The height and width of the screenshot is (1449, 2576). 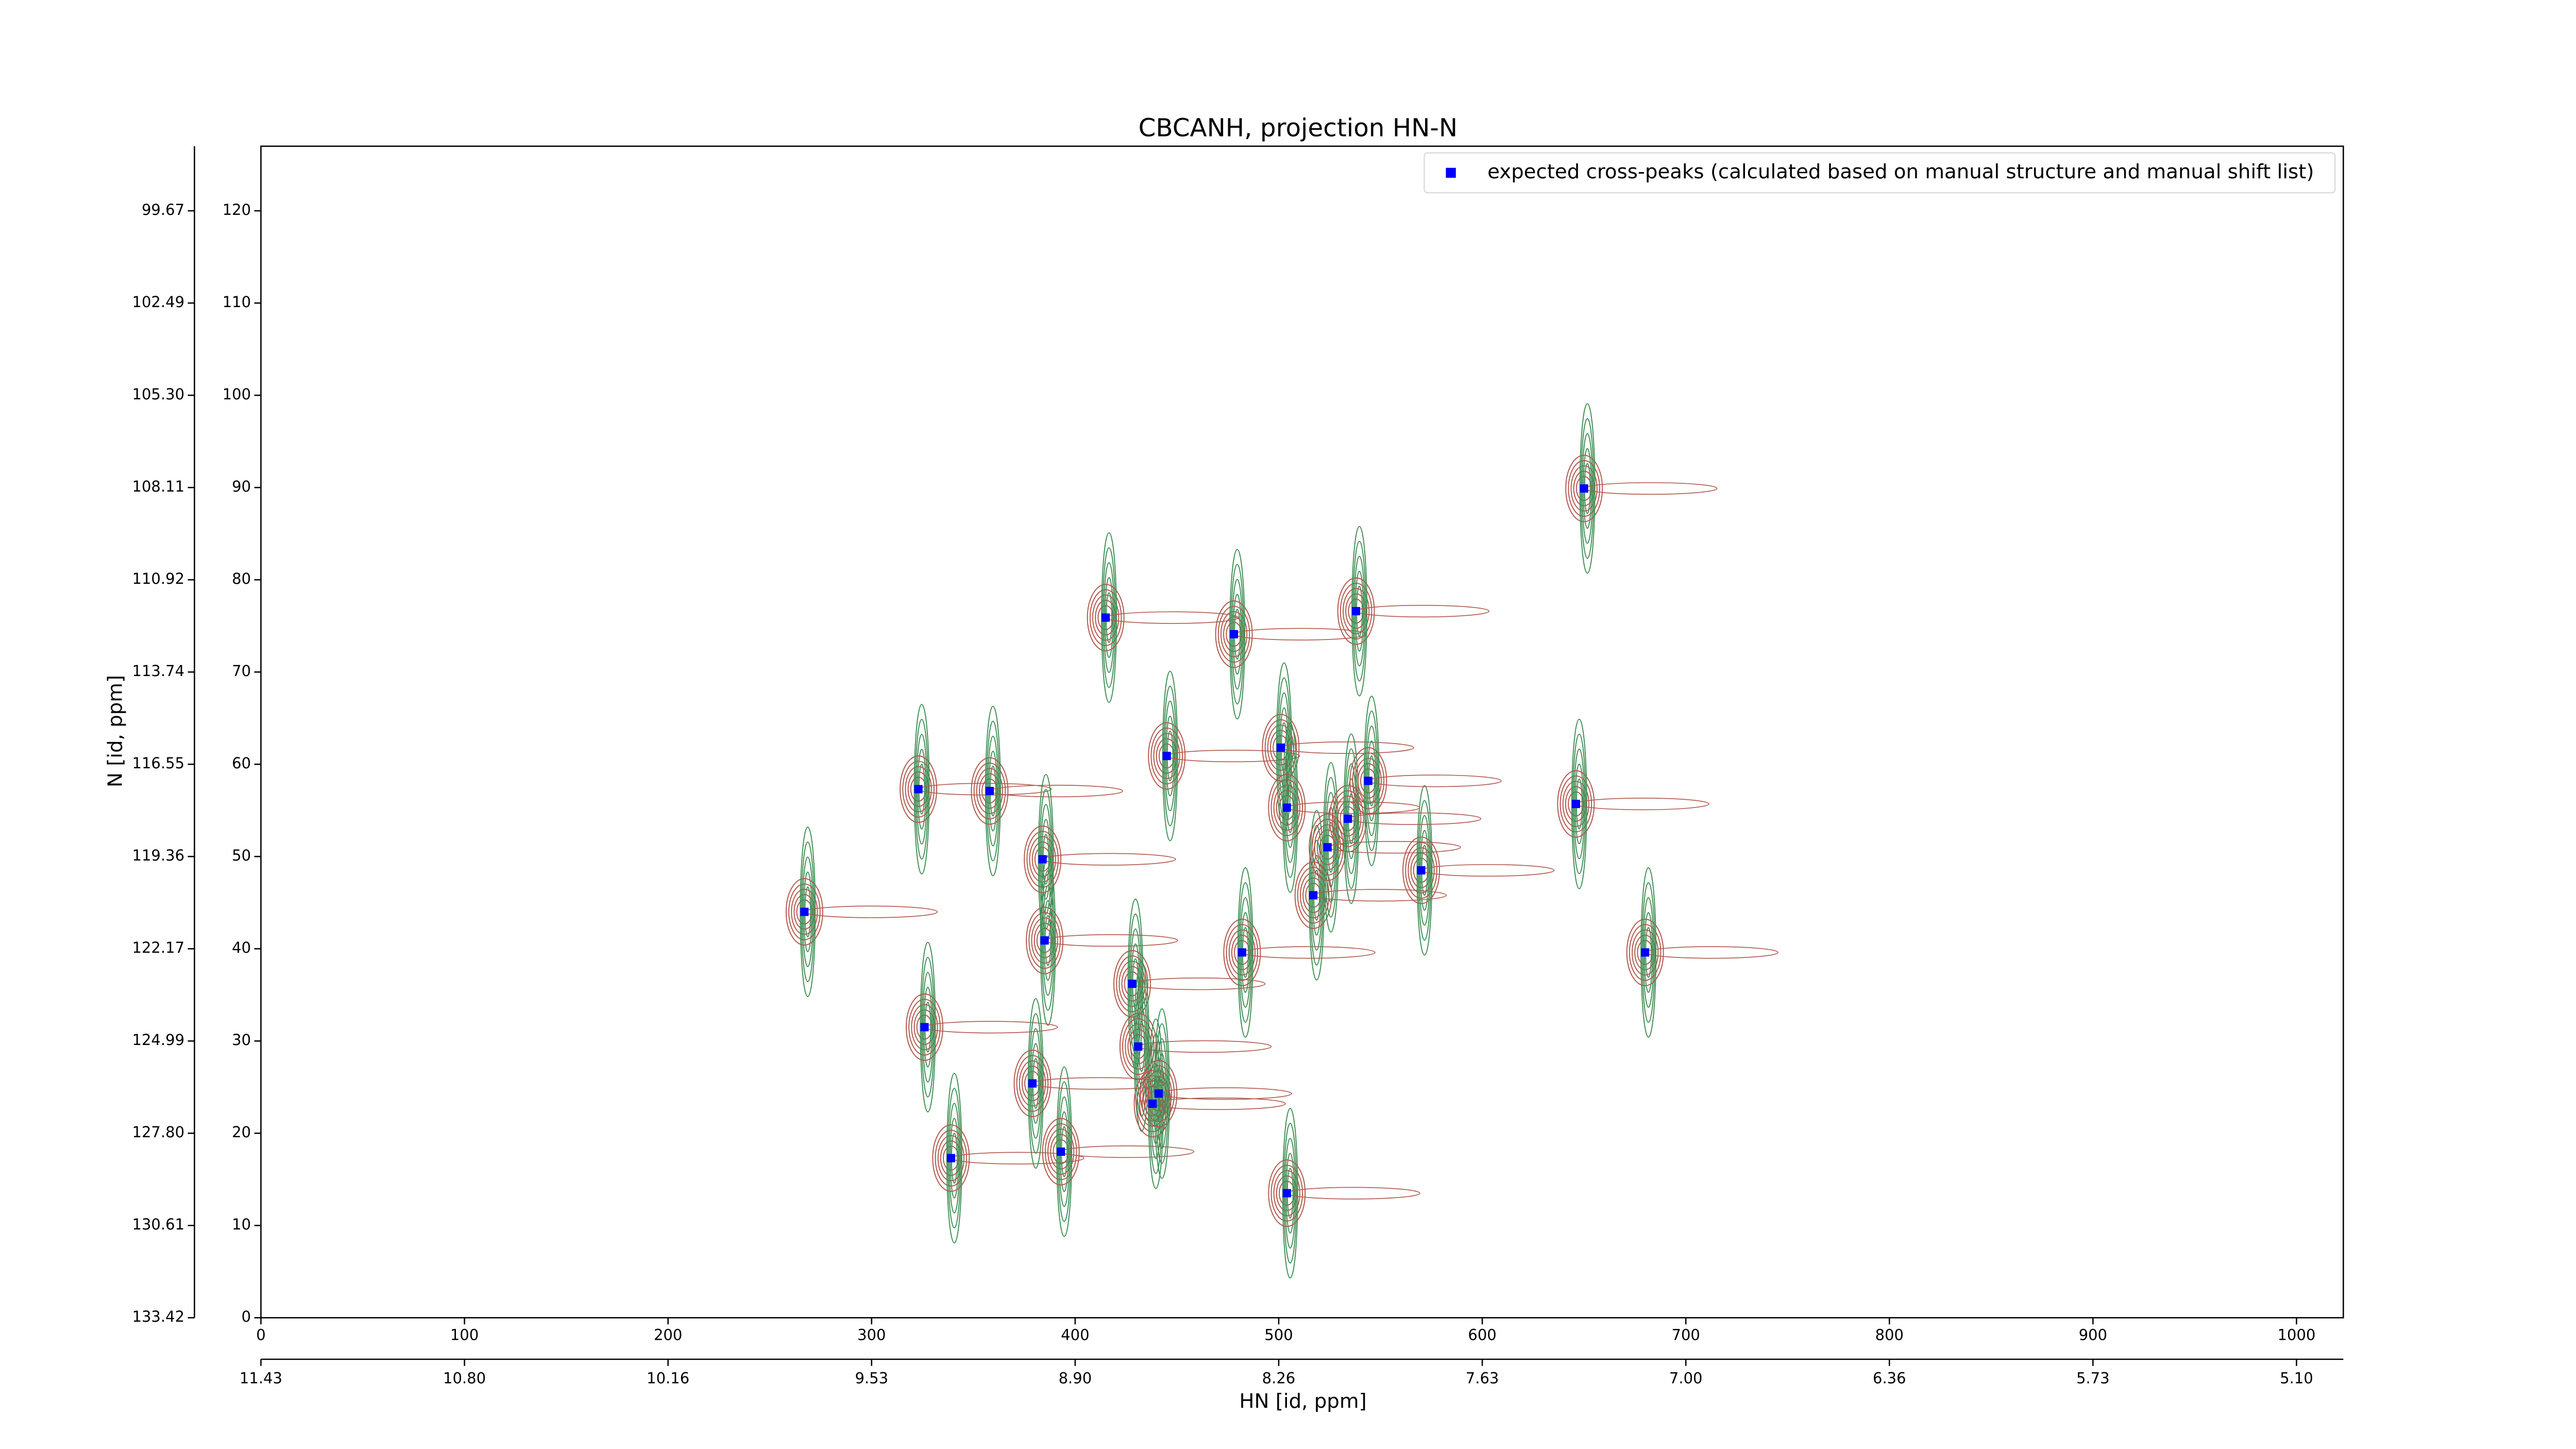 What do you see at coordinates (158, 302) in the screenshot?
I see `ppm-y-tick-label: 102.49` at bounding box center [158, 302].